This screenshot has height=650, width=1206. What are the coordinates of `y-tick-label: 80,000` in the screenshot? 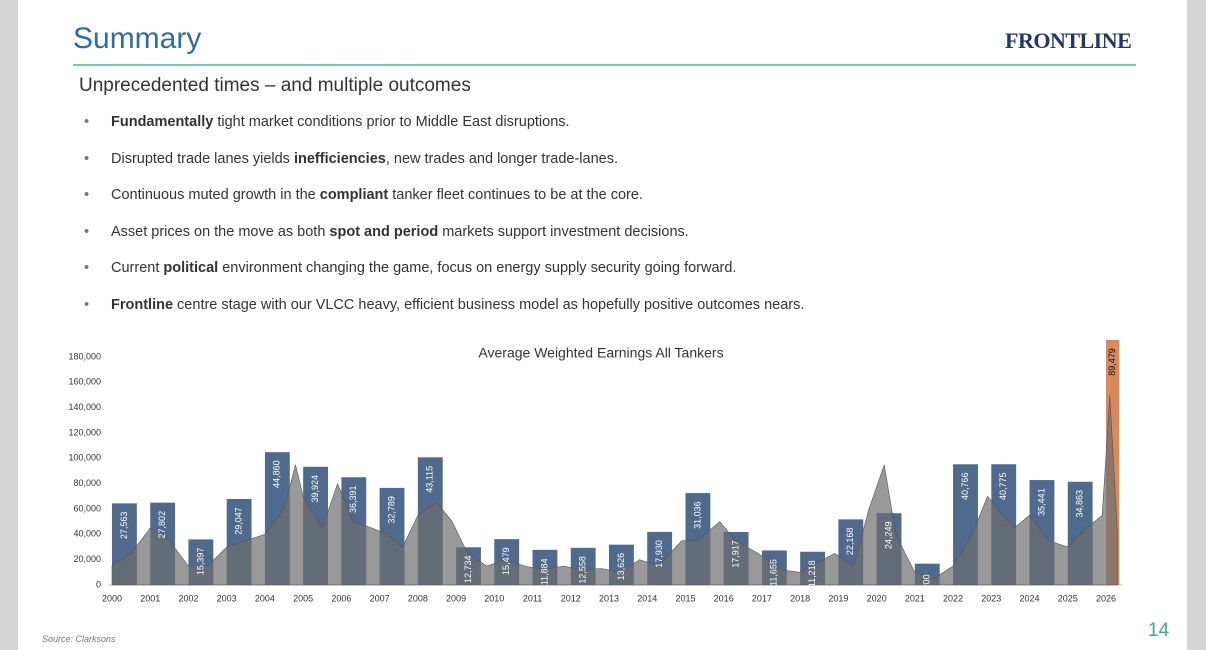 It's located at (87, 483).